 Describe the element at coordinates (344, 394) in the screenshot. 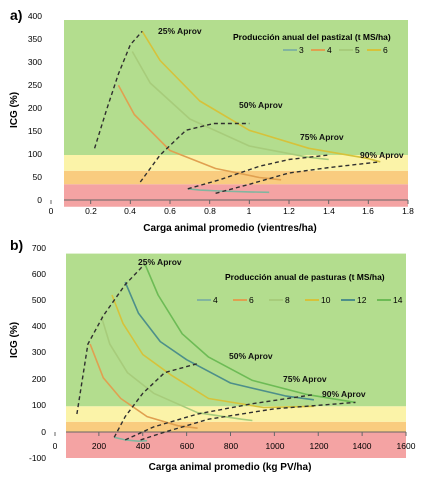

I see `panel-b-annotation: 90% Aprov` at that location.